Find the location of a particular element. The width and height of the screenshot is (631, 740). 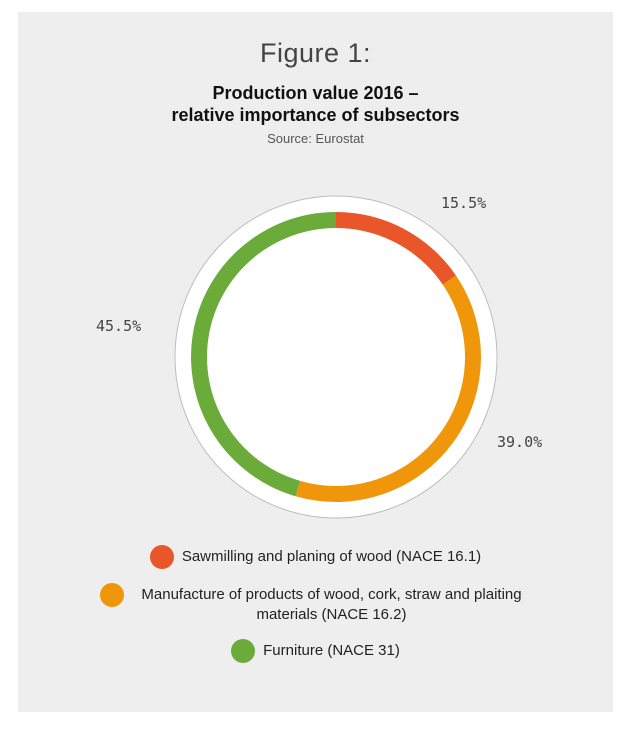

donut-hole is located at coordinates (336, 357).